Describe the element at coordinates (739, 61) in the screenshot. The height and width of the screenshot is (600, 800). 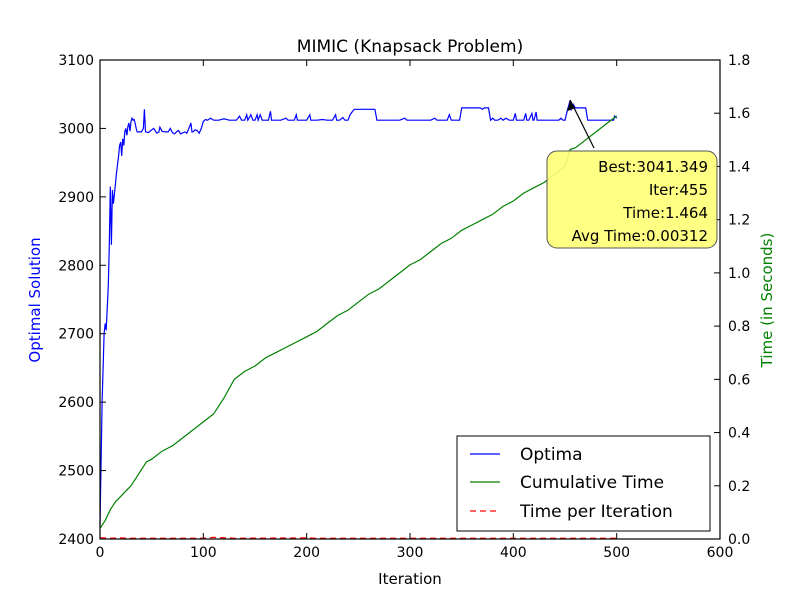
I see `y-right-tick-label: 1.8` at that location.